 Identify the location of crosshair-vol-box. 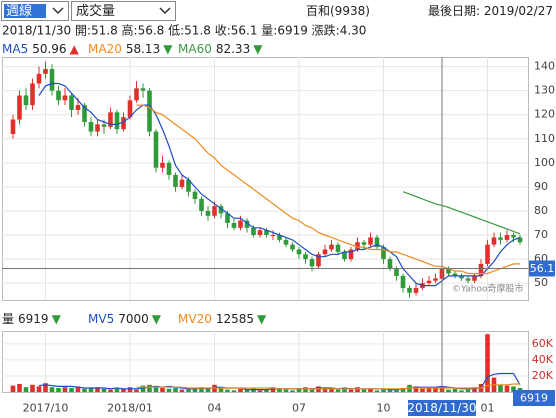
(534, 398).